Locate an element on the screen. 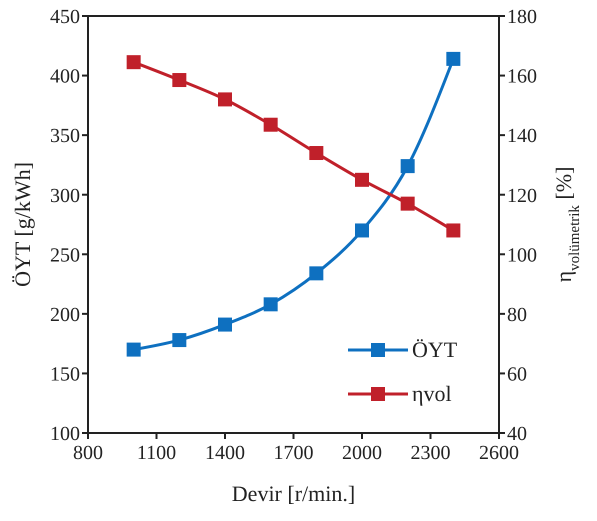  legend-label: ηvol is located at coordinates (432, 394).